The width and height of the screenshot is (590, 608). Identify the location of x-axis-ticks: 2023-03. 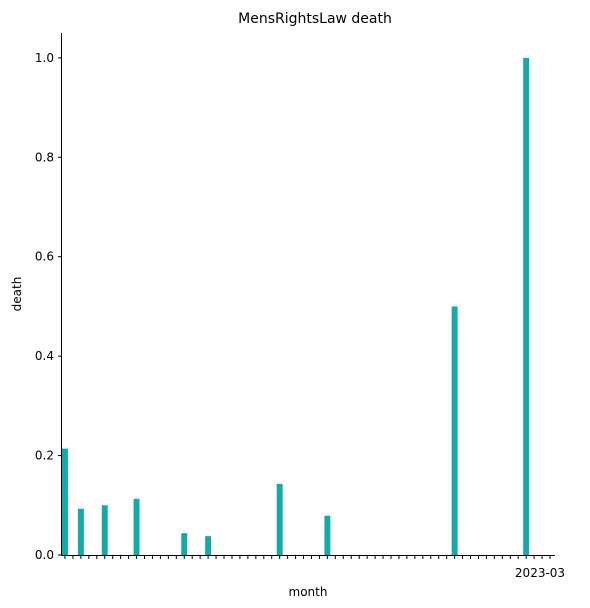
(314, 567).